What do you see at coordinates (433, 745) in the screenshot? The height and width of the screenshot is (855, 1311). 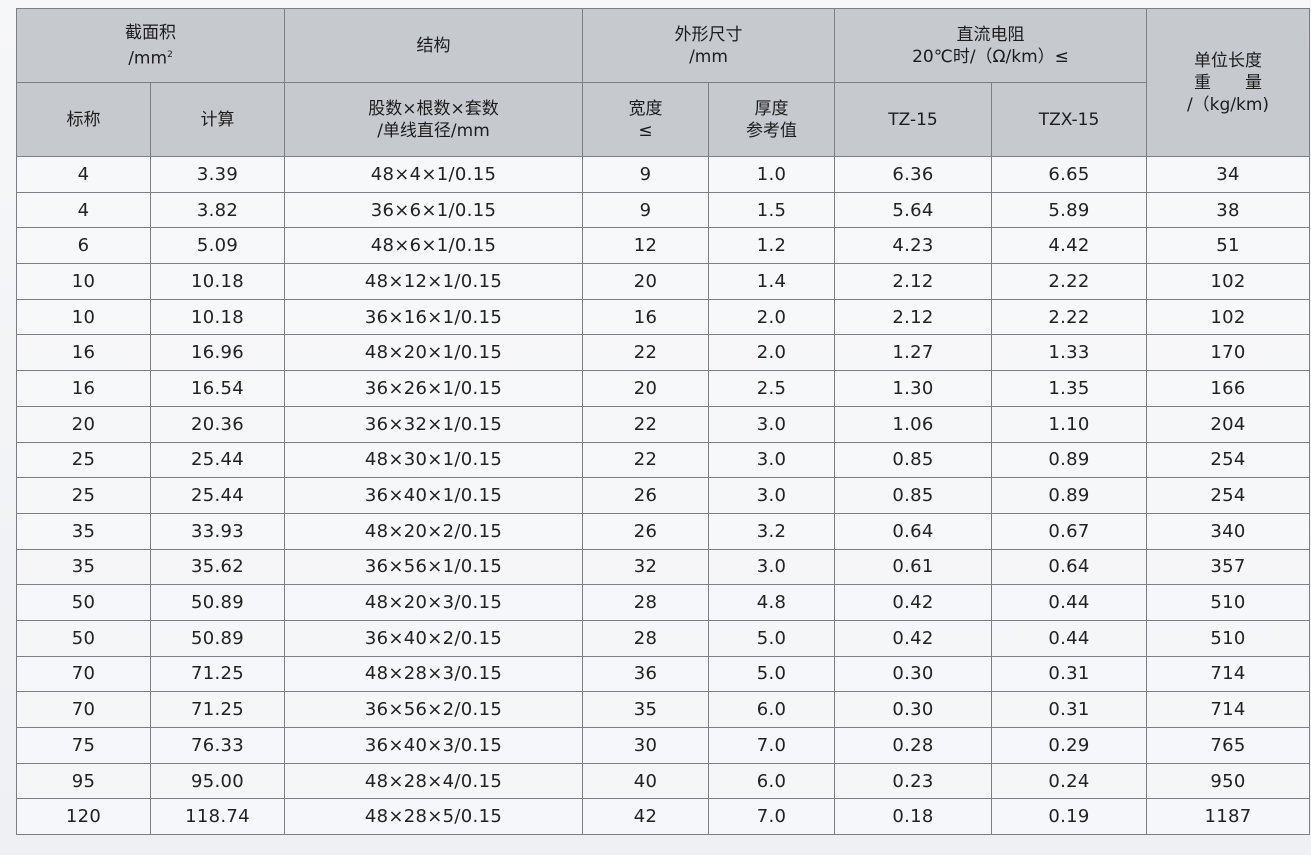 I see `structure-cell: 36×40×3/0.15` at bounding box center [433, 745].